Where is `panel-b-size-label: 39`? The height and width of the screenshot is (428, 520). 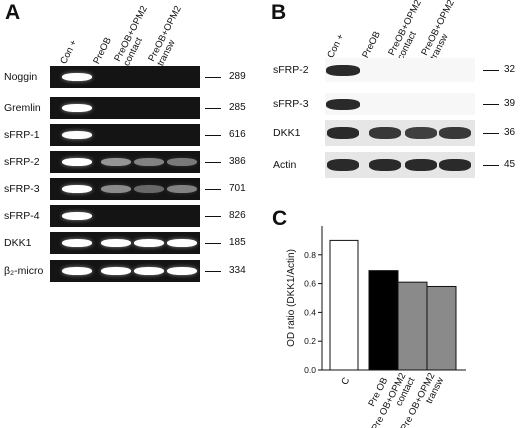 panel-b-size-label: 39 is located at coordinates (510, 103).